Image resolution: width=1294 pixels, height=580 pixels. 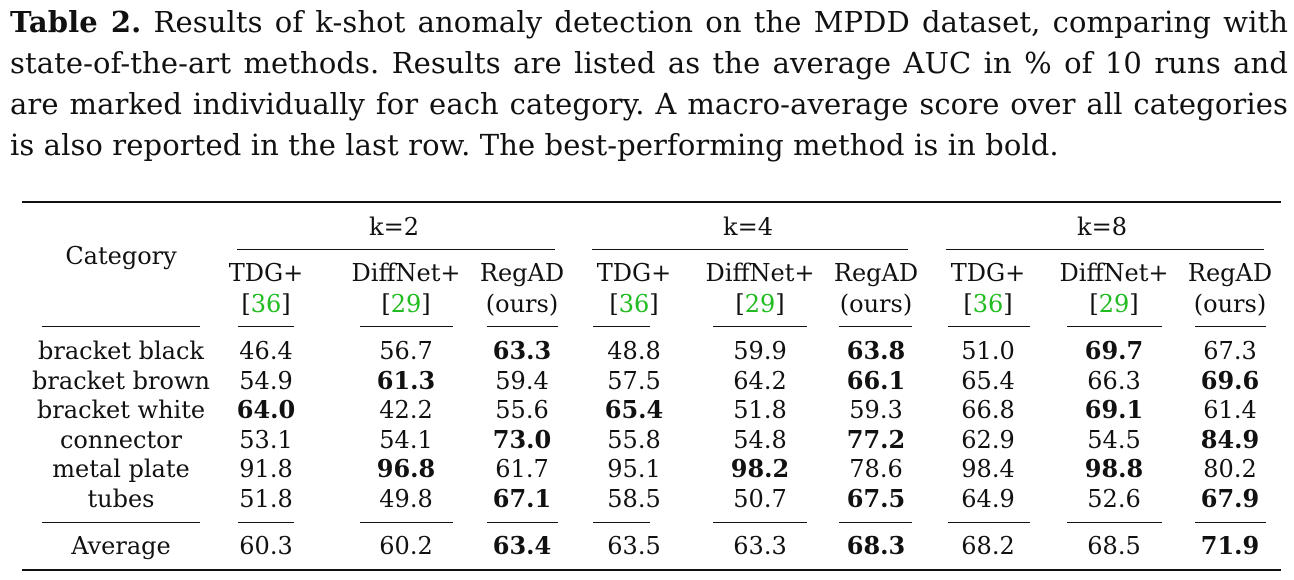 What do you see at coordinates (634, 381) in the screenshot?
I see `table-cell: 57.5` at bounding box center [634, 381].